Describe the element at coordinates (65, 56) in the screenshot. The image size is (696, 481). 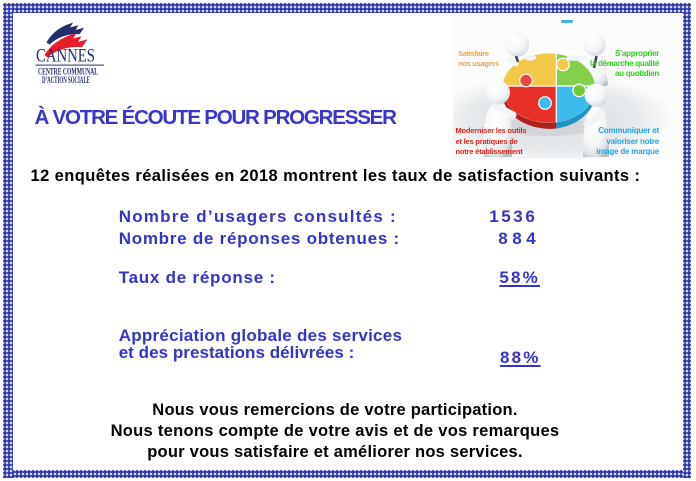
I see `svg-text: CANNES` at that location.